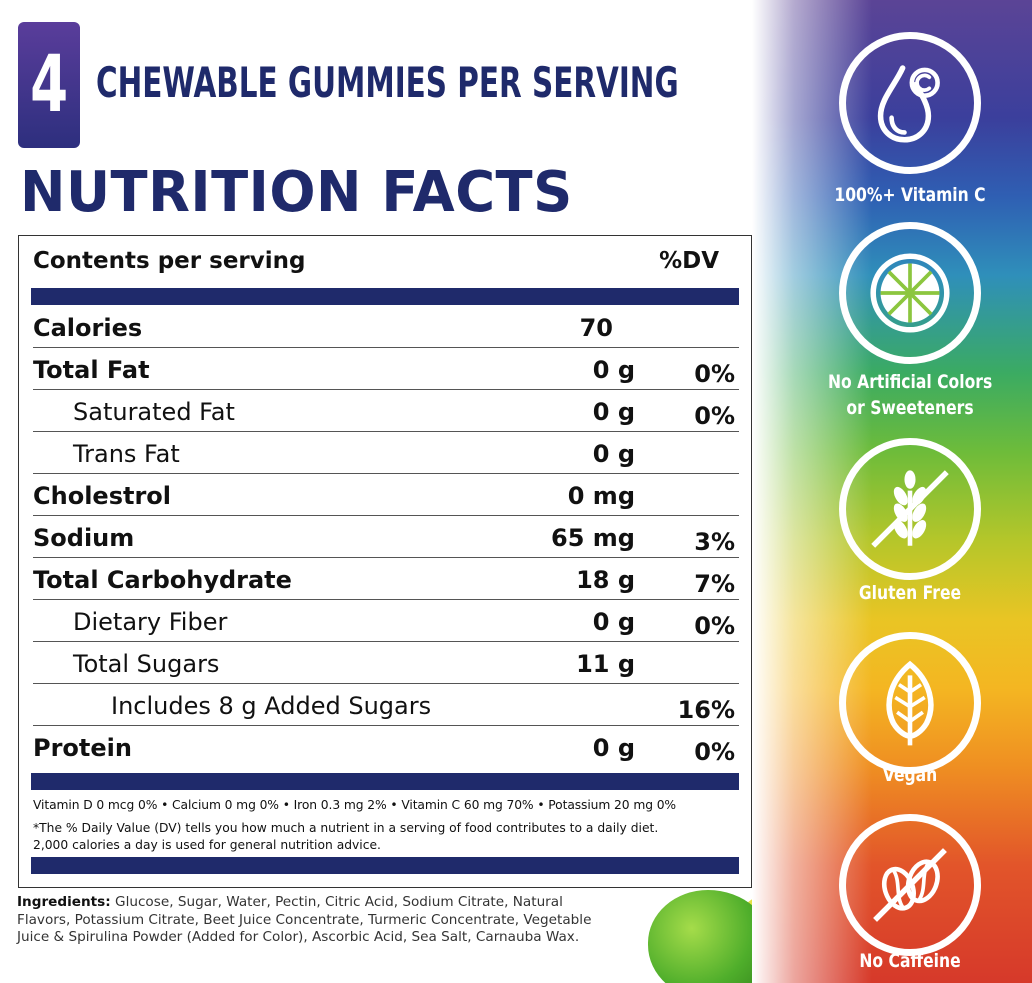  I want to click on nutrient-name: Total Fat, so click(91, 370).